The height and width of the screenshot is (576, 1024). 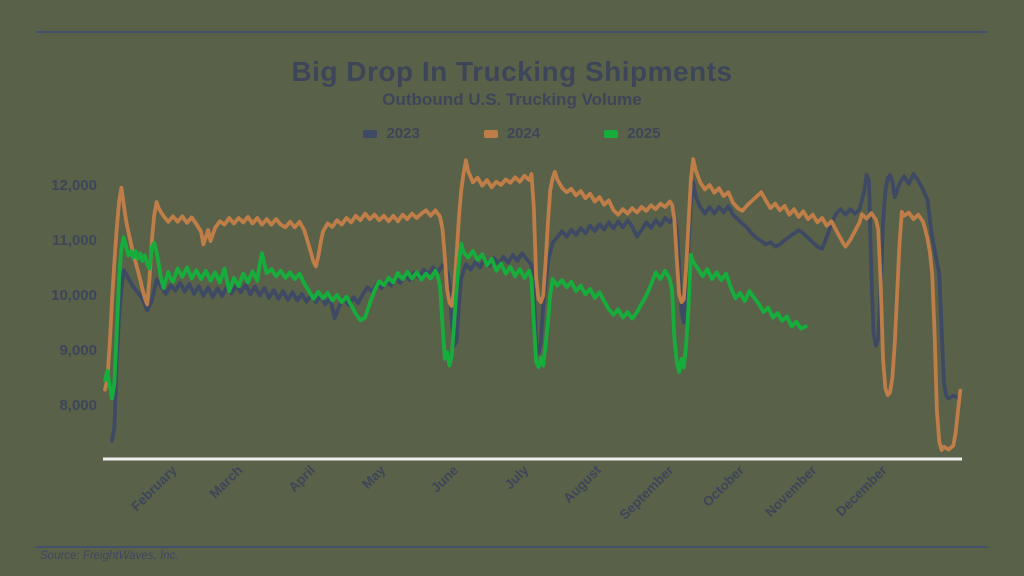 What do you see at coordinates (582, 484) in the screenshot?
I see `x-axis-month-label: August` at bounding box center [582, 484].